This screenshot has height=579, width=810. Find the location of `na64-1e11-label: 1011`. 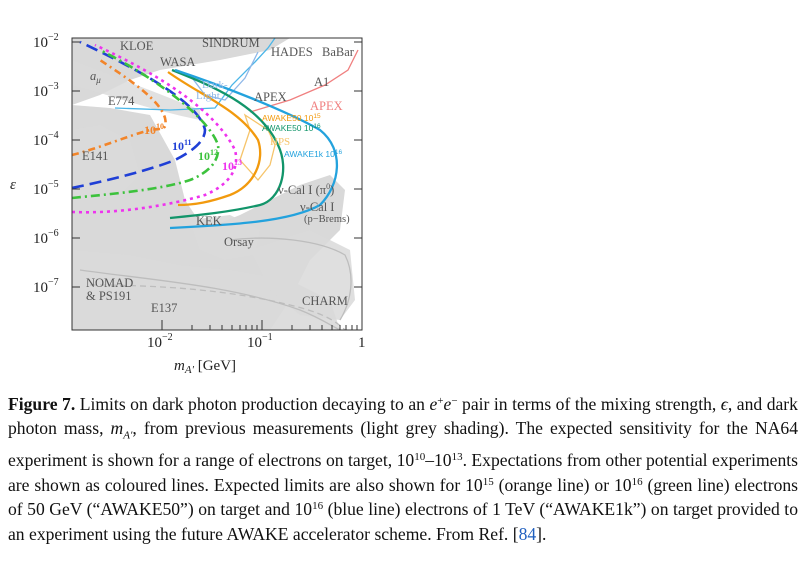

na64-1e11-label: 1011 is located at coordinates (182, 145).